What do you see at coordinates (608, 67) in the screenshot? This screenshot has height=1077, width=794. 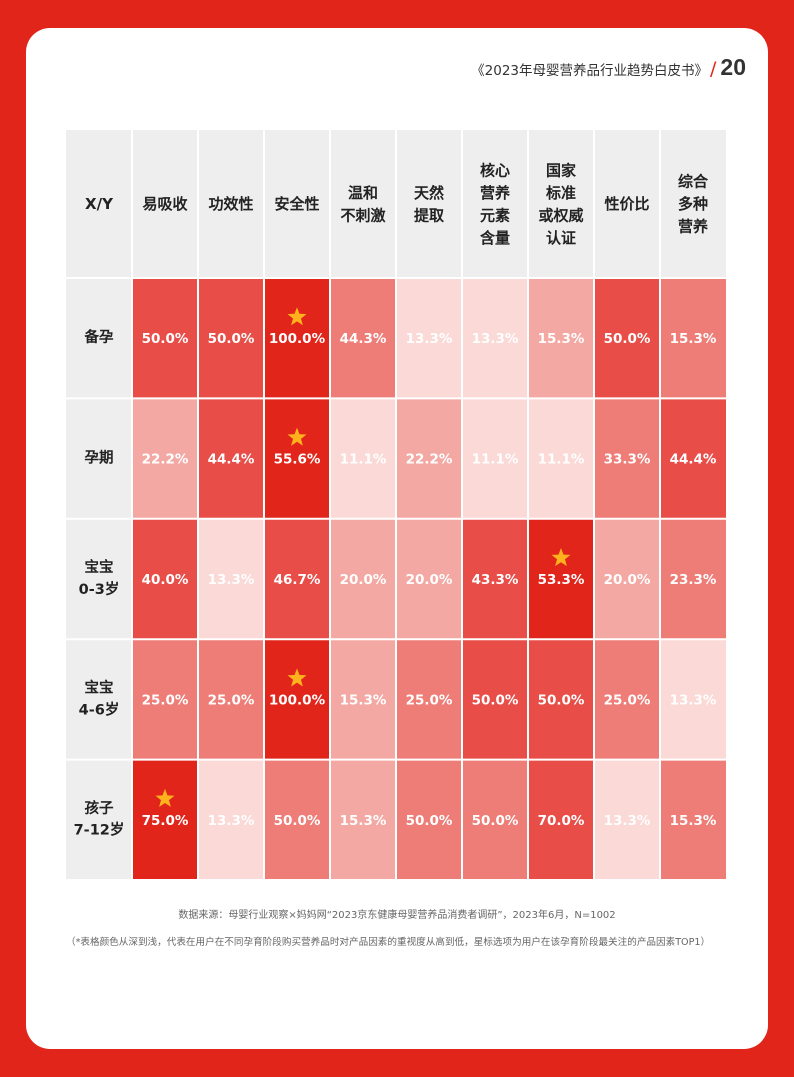 I see `report-header: 《2023年母婴营养品行业趋势白皮书》 / 20` at bounding box center [608, 67].